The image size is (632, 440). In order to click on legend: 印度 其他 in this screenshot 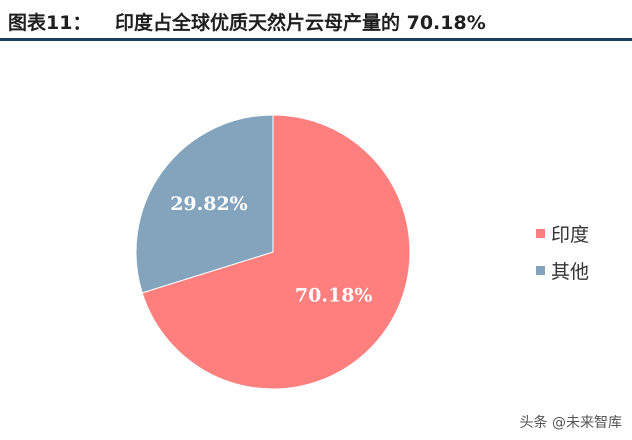, I will do `click(562, 259)`.